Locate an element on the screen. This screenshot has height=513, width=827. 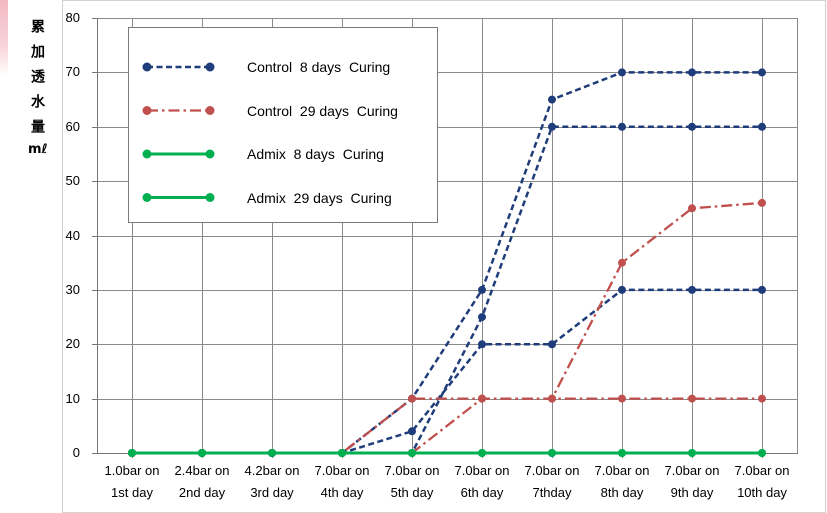
x-tick-label-5: 7.0bar on 6th day is located at coordinates (482, 481).